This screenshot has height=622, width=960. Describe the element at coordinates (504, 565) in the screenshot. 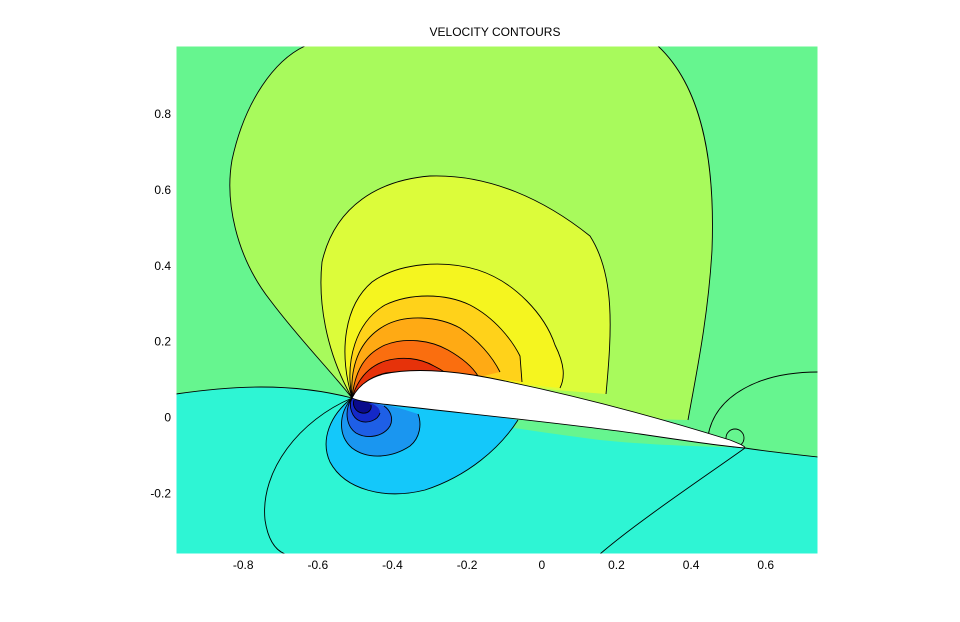

I see `x-axis-ticks: -0.8 -0.6 -0.4 -0.2 0 0.2 0.4 0.6` at that location.